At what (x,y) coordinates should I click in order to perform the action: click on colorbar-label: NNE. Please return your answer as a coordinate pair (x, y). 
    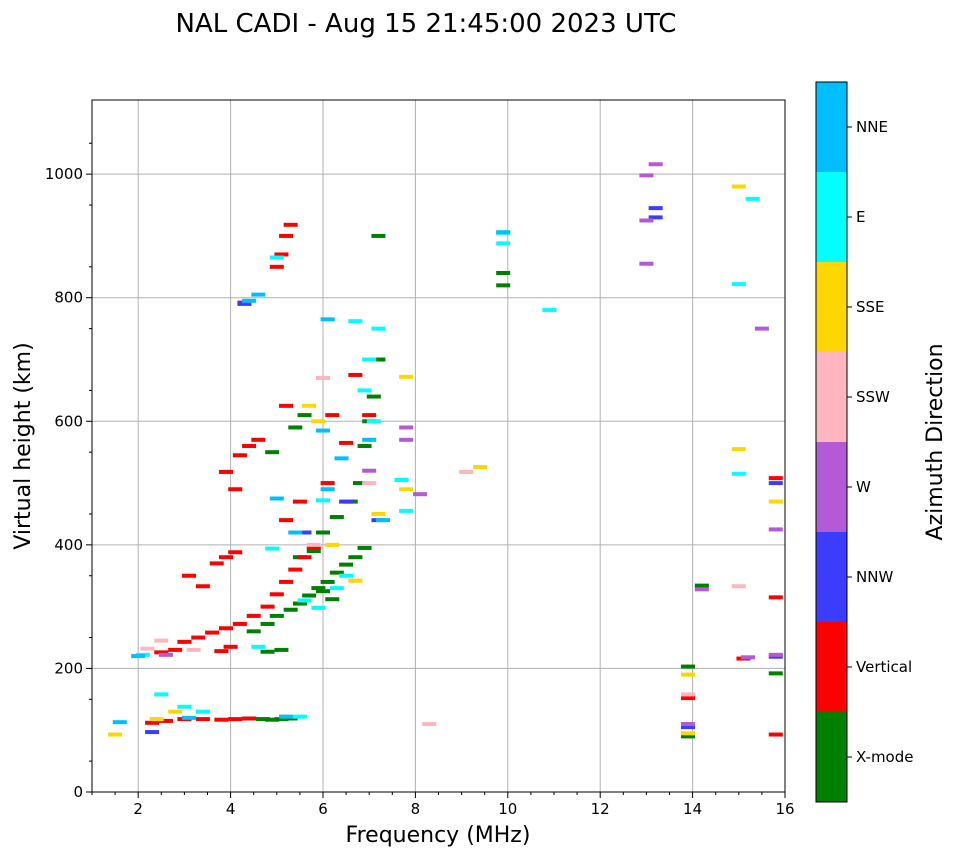
    Looking at the image, I should click on (872, 127).